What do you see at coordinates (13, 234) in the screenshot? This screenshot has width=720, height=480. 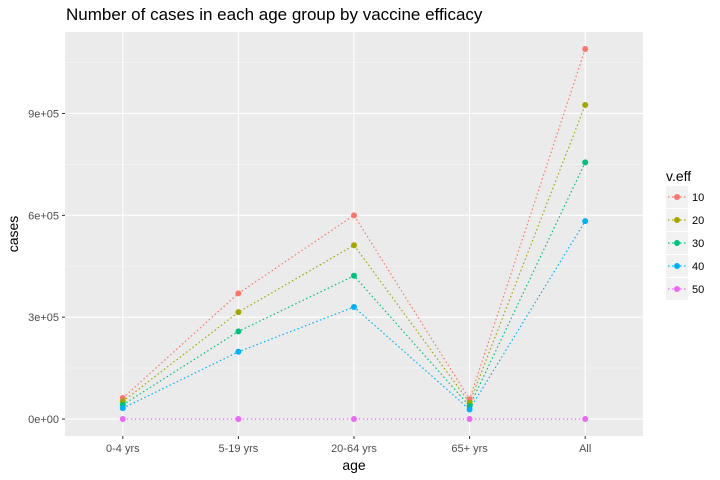 I see `y-axis-title: cases` at bounding box center [13, 234].